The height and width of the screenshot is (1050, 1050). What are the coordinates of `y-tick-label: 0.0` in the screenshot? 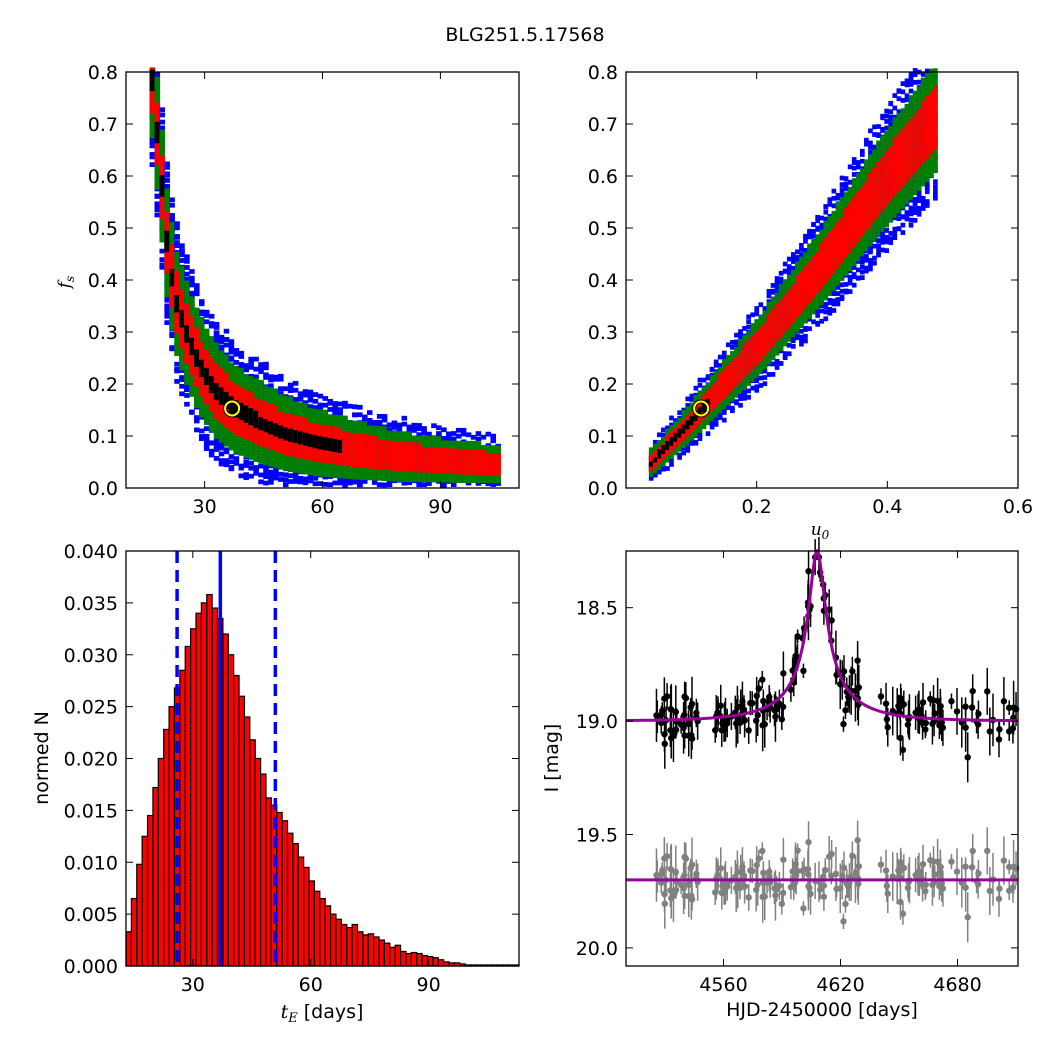 It's located at (103, 489).